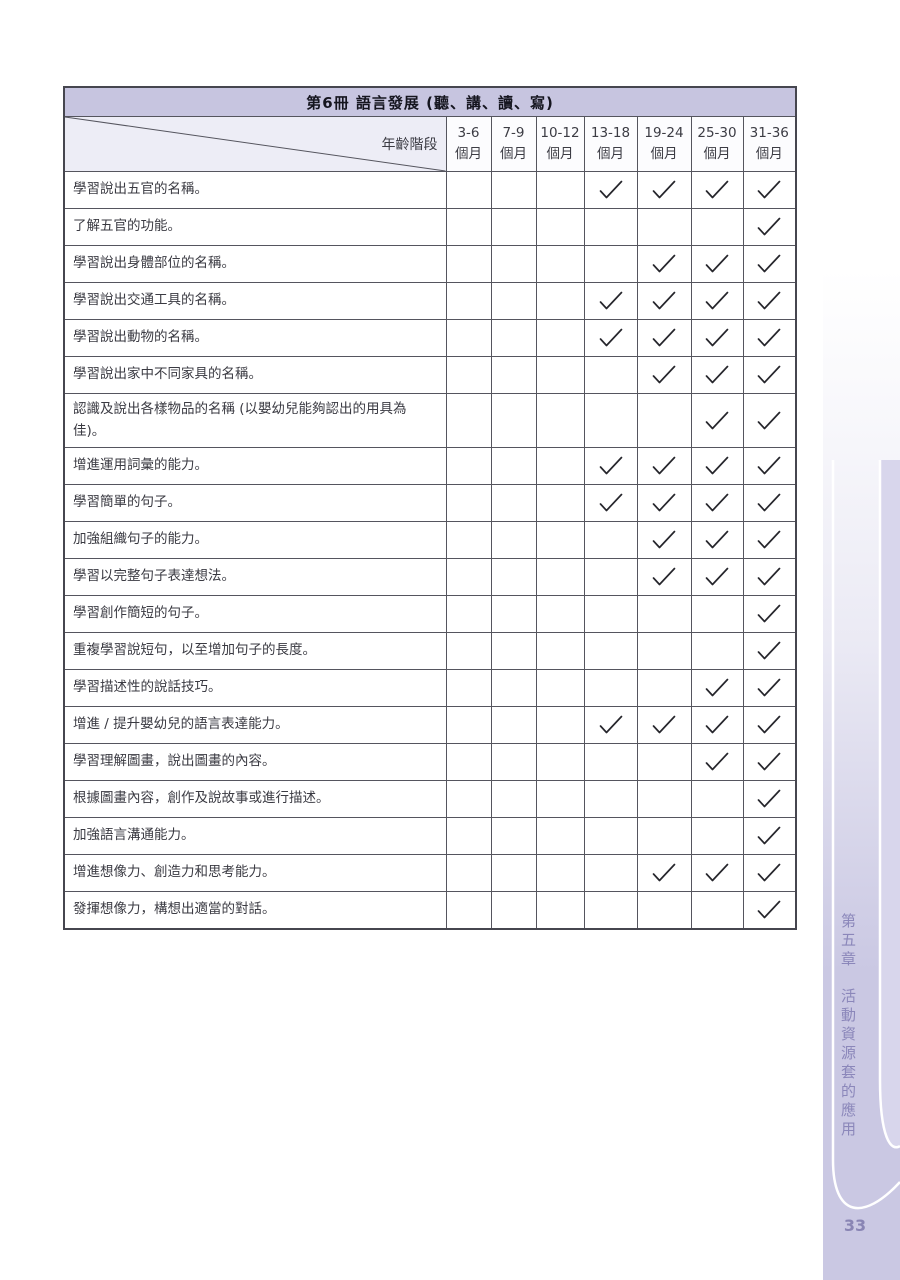 The image size is (900, 1280). I want to click on objective-label: 重複學習說短句，以至增加句子的長度。, so click(255, 651).